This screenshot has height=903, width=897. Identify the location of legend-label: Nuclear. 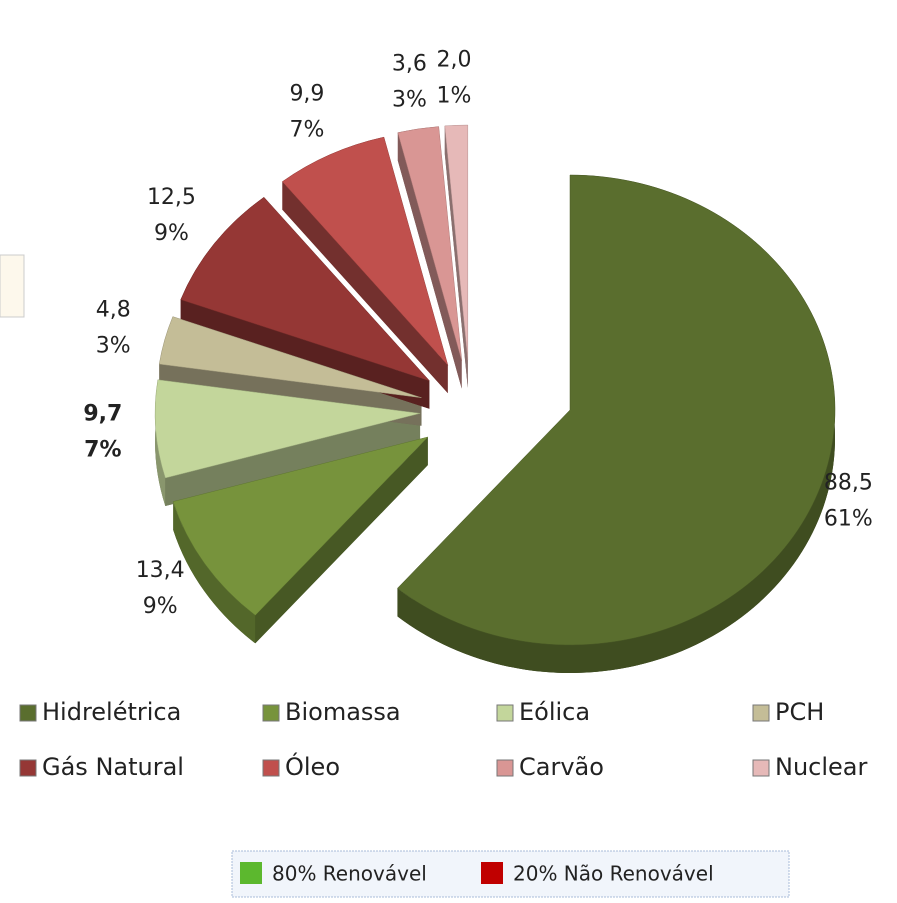
(821, 767).